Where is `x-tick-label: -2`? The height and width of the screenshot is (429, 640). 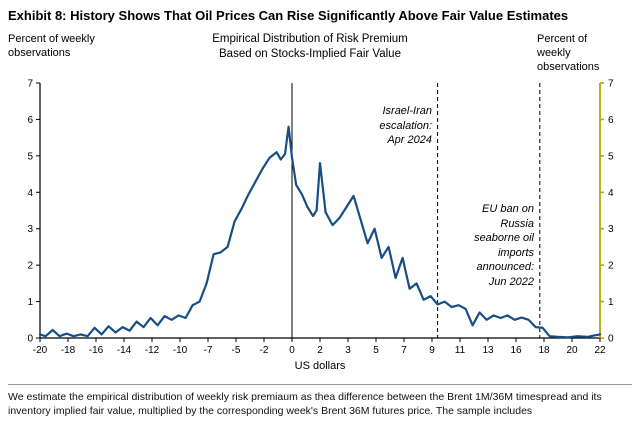 x-tick-label: -2 is located at coordinates (264, 350).